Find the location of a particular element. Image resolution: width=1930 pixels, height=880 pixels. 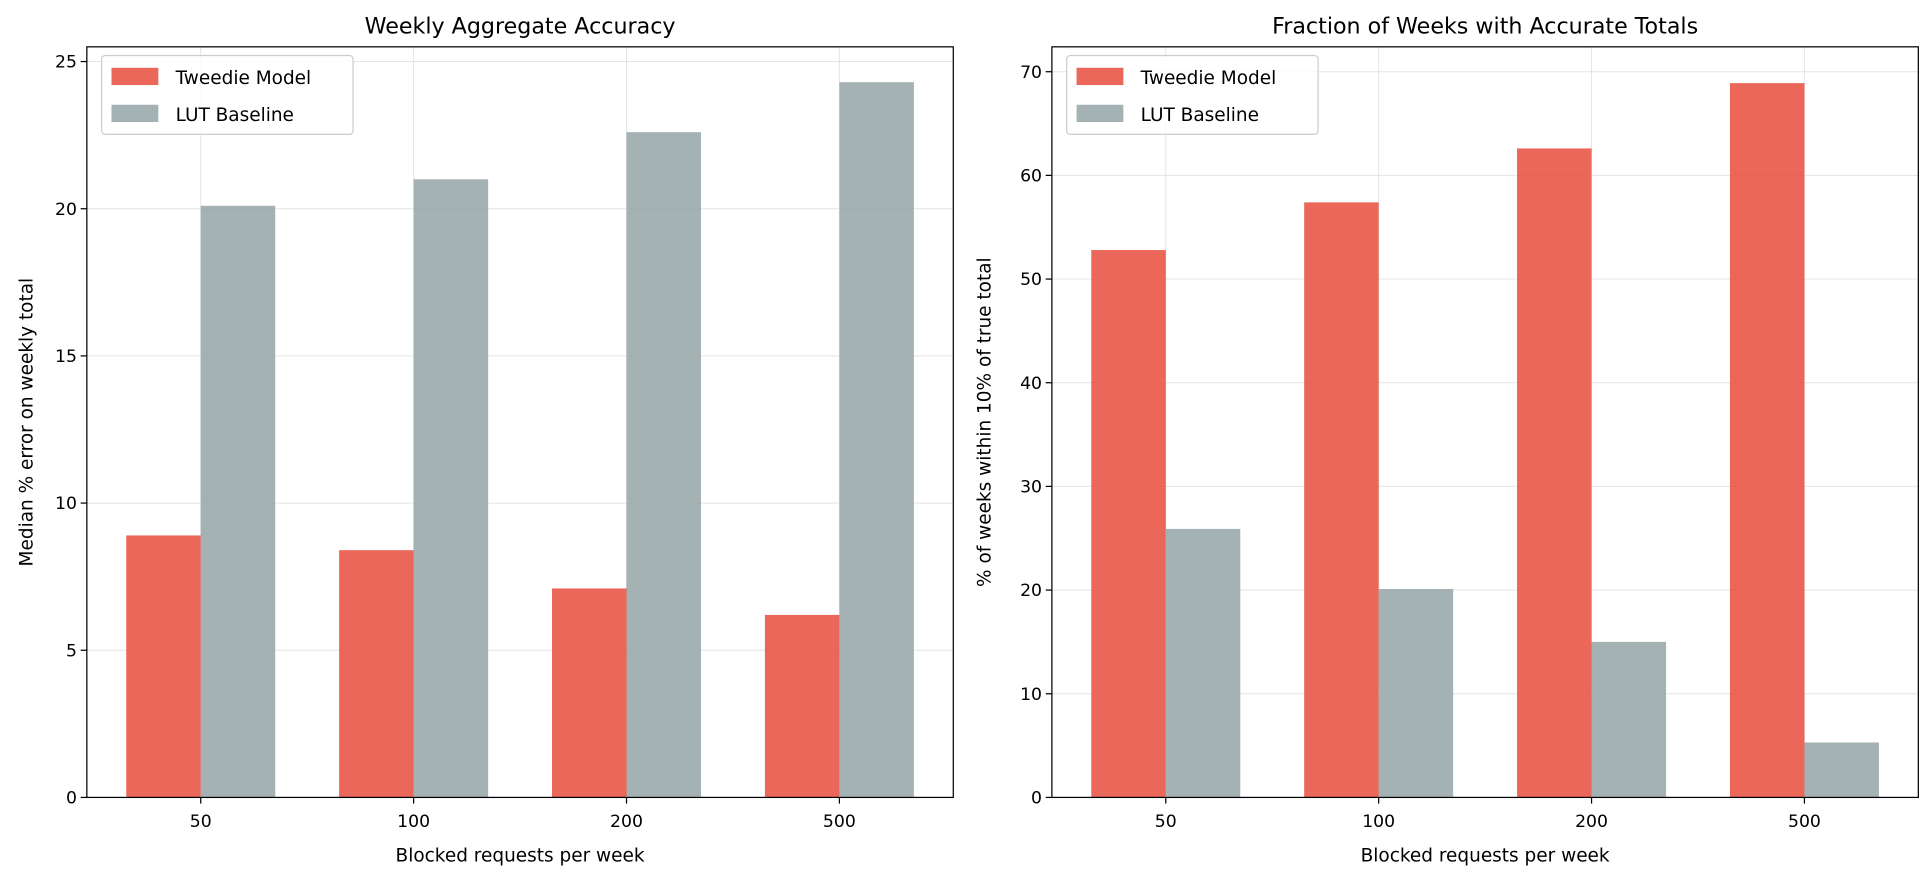

y-tick-label: 50 is located at coordinates (1031, 280).